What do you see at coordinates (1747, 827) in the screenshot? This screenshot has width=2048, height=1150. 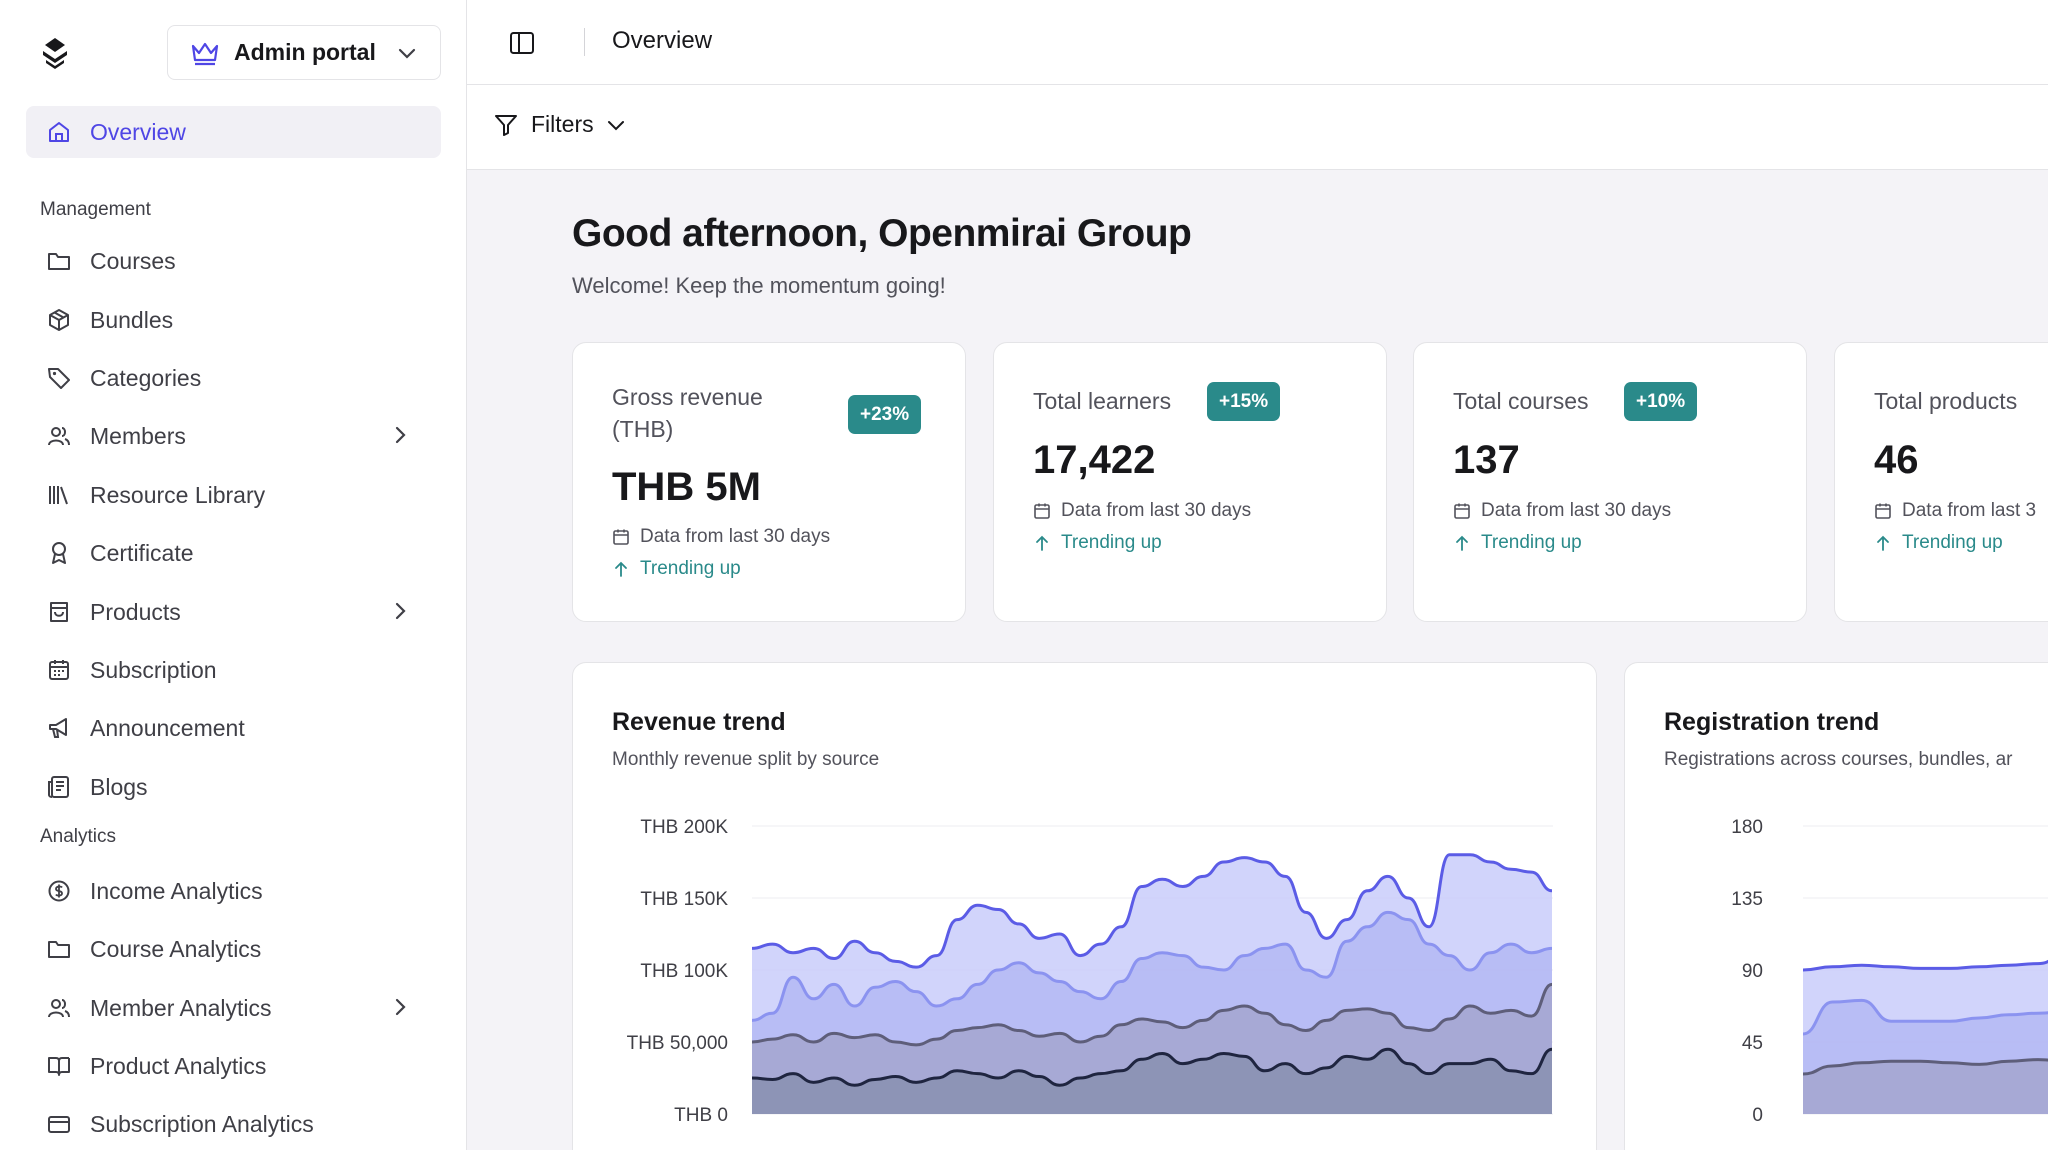 I see `y-tick-label: 180` at bounding box center [1747, 827].